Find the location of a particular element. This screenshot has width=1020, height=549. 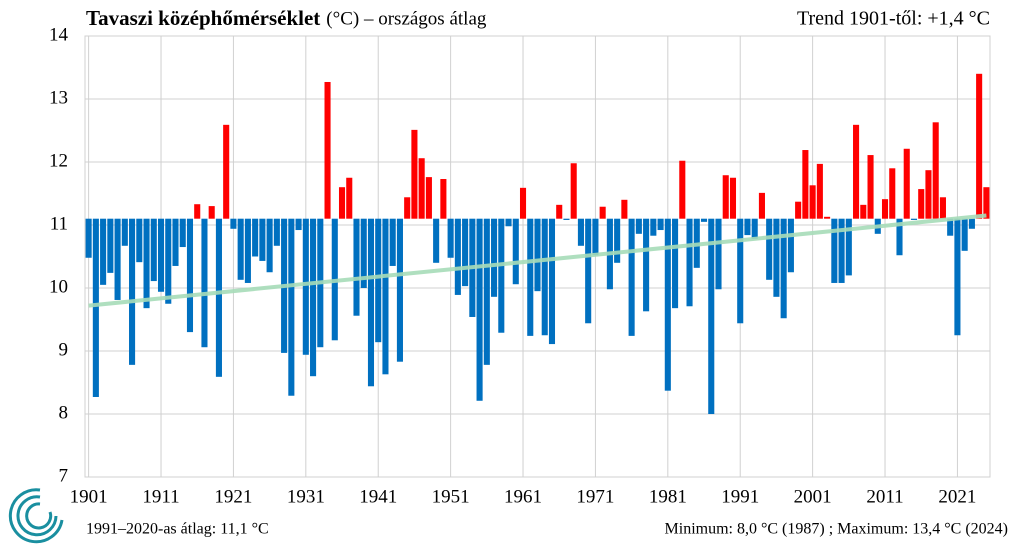

x-tick-label: 1971 is located at coordinates (595, 496).